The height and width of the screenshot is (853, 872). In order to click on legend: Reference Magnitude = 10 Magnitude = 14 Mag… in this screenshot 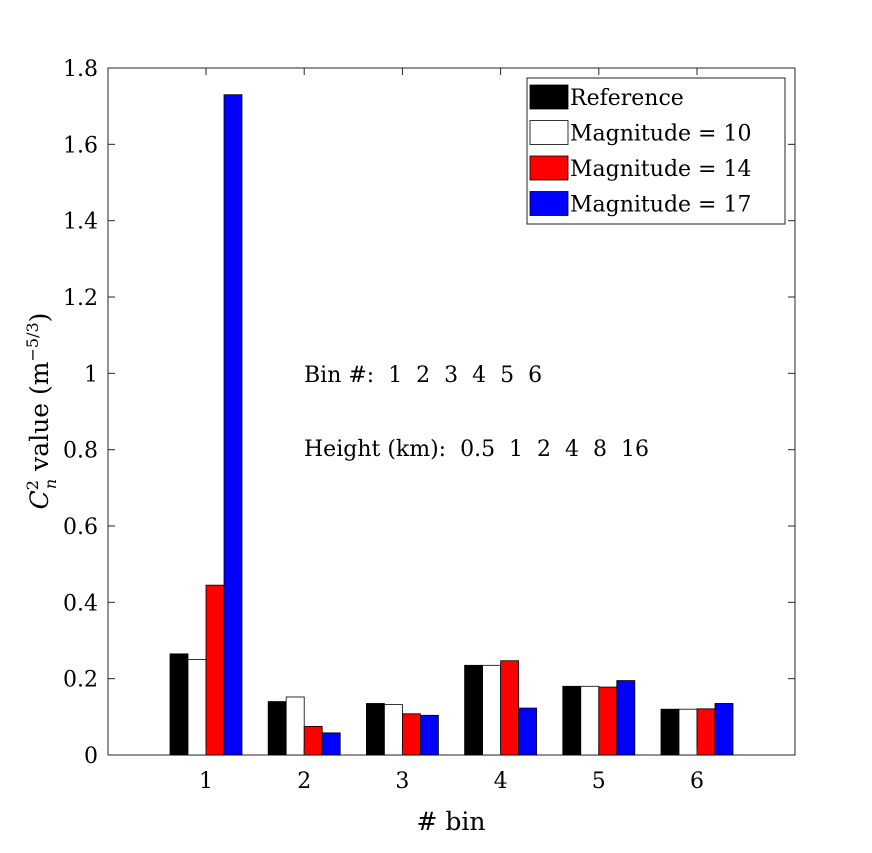, I will do `click(656, 151)`.